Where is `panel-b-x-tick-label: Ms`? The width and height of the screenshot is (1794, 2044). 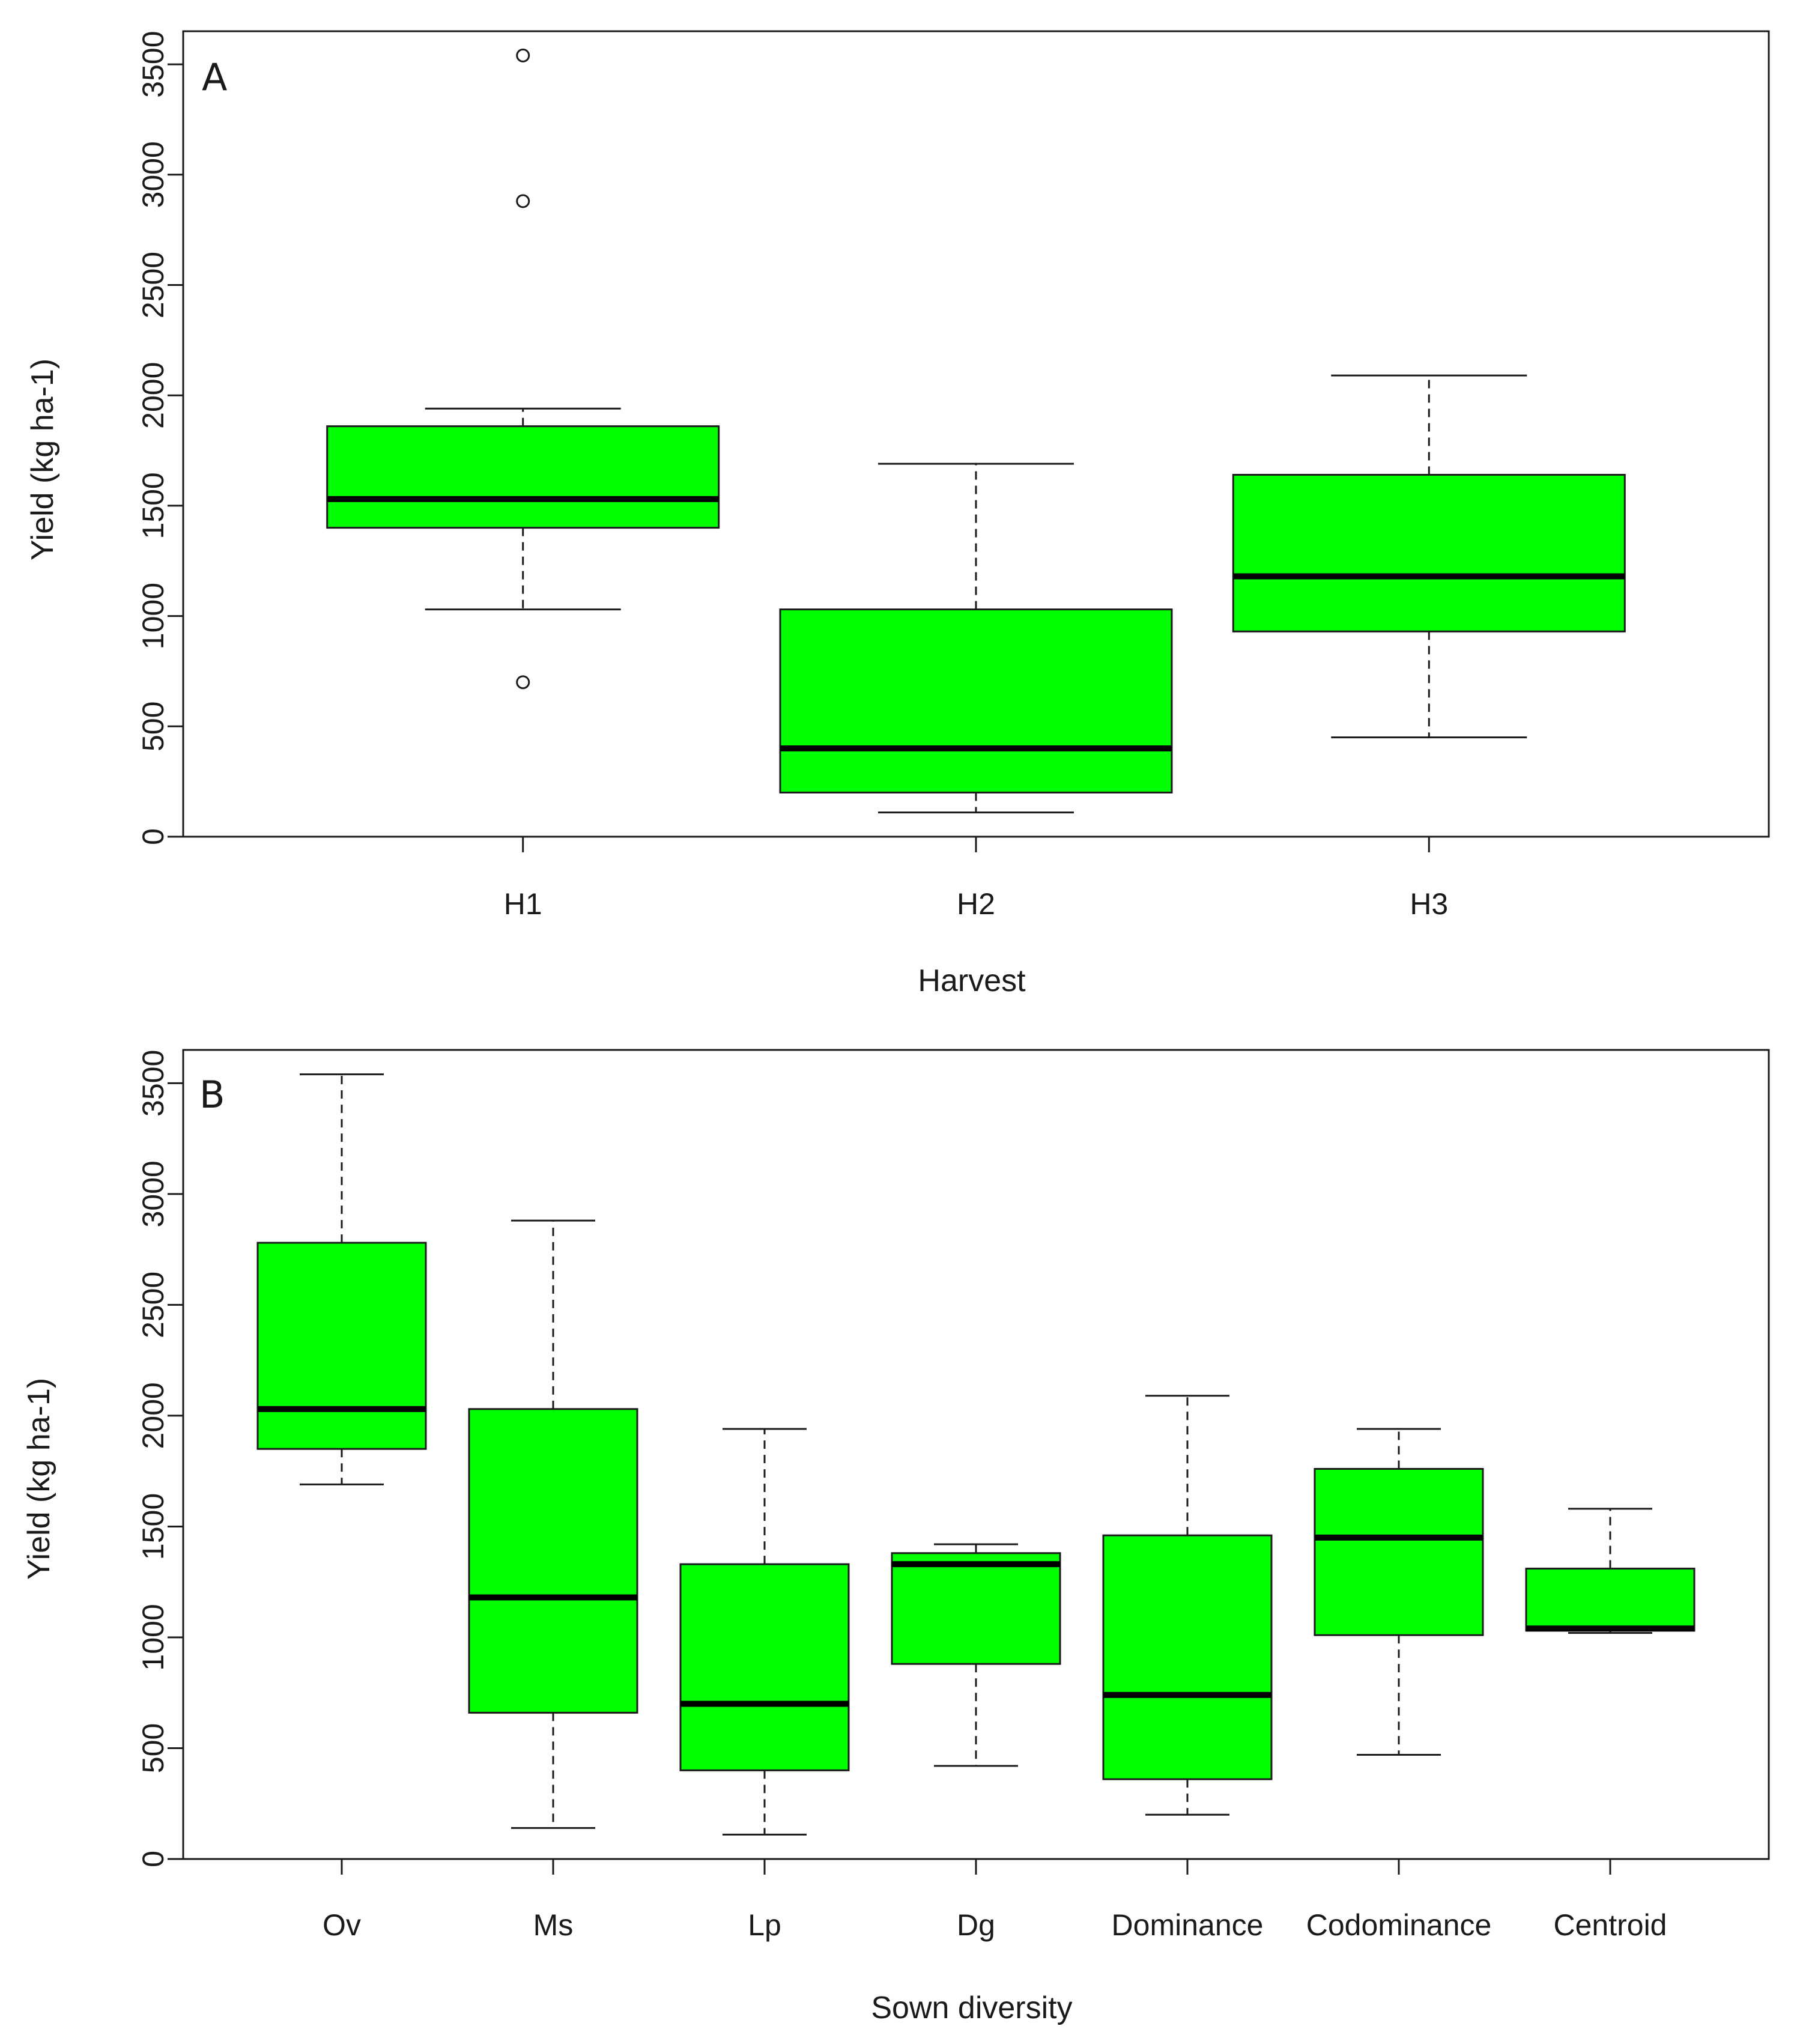 panel-b-x-tick-label: Ms is located at coordinates (553, 1925).